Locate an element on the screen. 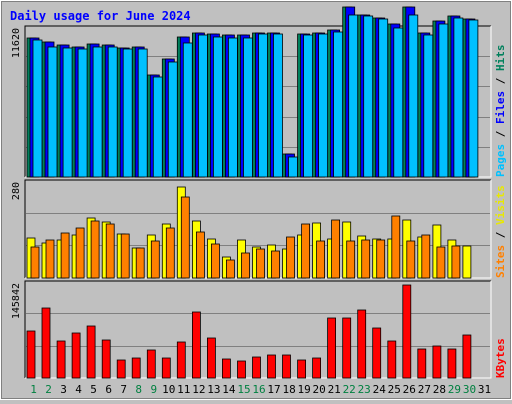 This screenshot has height=404, width=512. chart-title: Daily usage for June 2024 is located at coordinates (100, 16).